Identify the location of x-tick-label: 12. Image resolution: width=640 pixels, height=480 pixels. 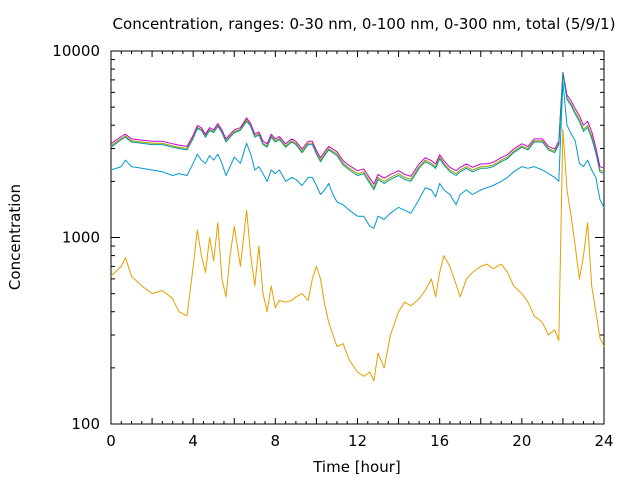
(357, 441).